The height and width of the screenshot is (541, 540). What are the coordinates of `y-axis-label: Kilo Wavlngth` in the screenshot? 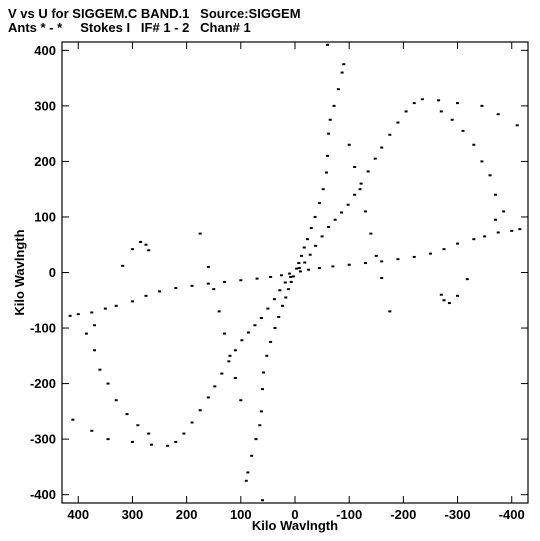 It's located at (19, 272).